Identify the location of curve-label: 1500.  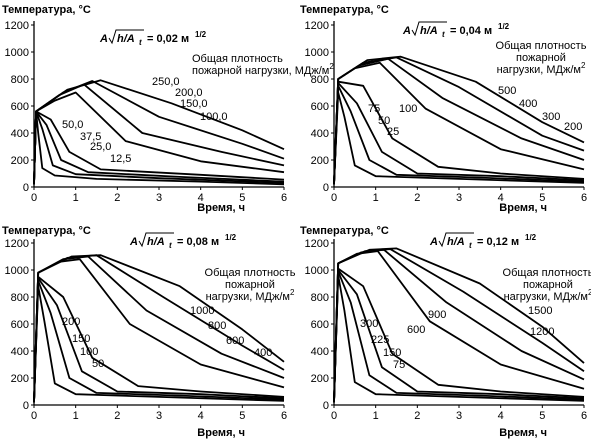
(540, 311).